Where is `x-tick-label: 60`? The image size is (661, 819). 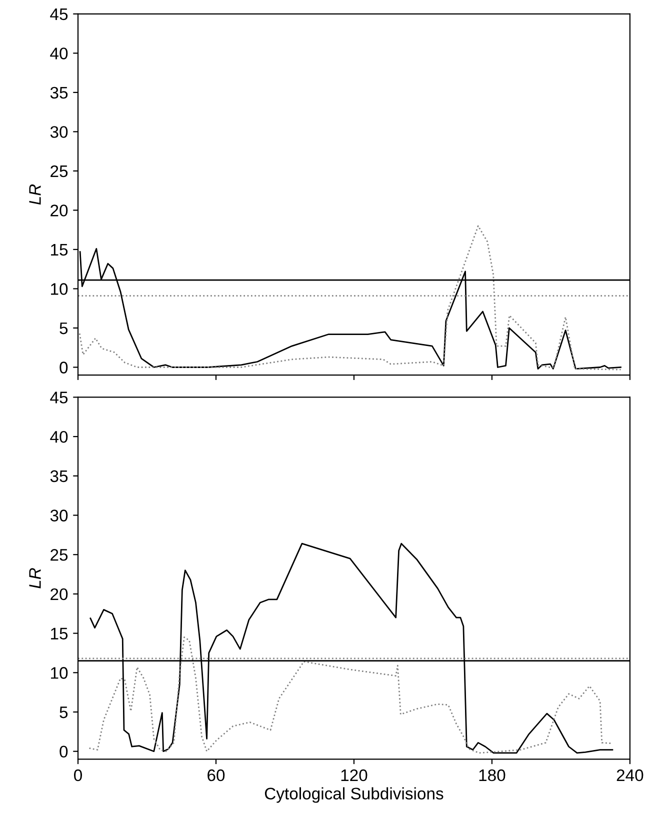
x-tick-label: 60 is located at coordinates (216, 775).